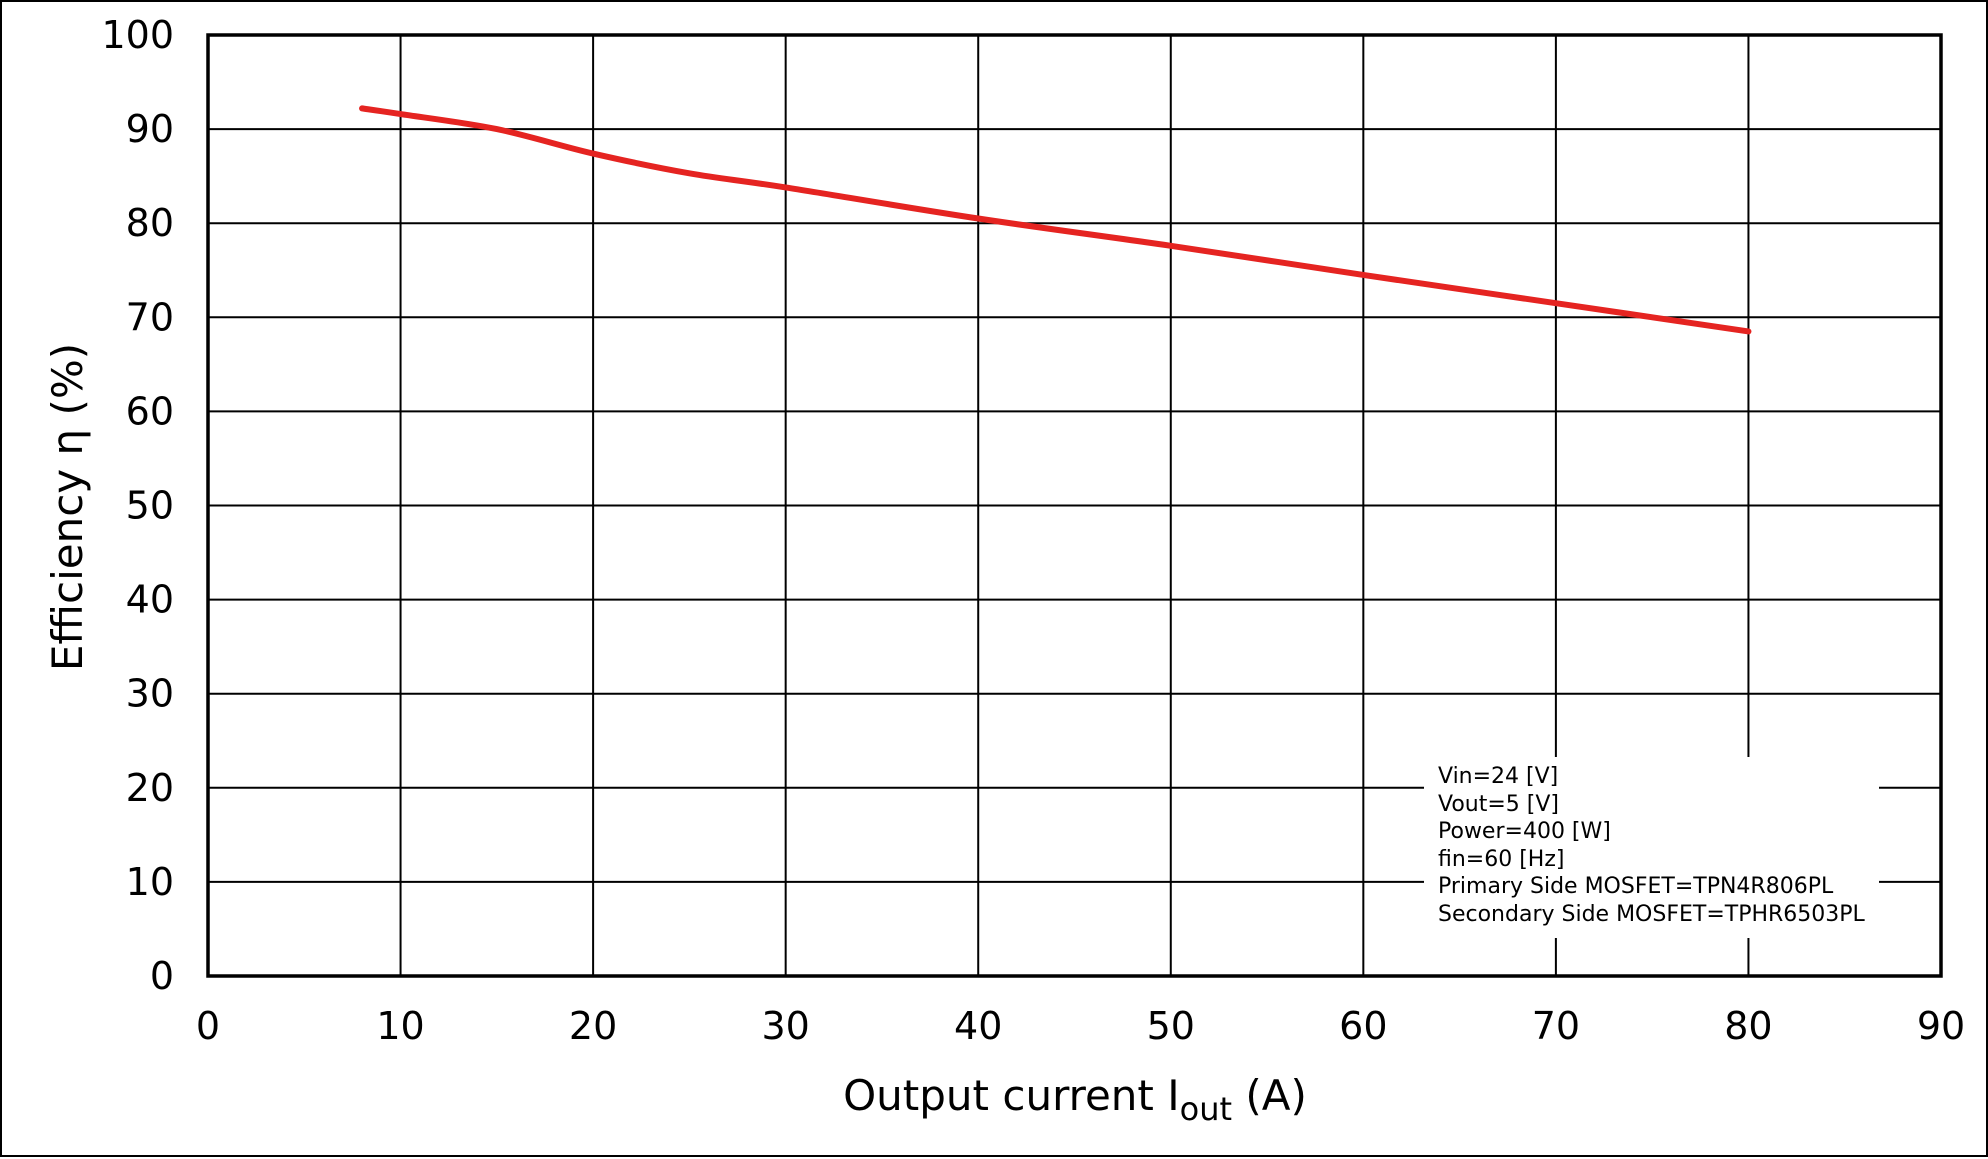 The image size is (1988, 1159). What do you see at coordinates (1556, 1026) in the screenshot?
I see `x-tick-label: 70` at bounding box center [1556, 1026].